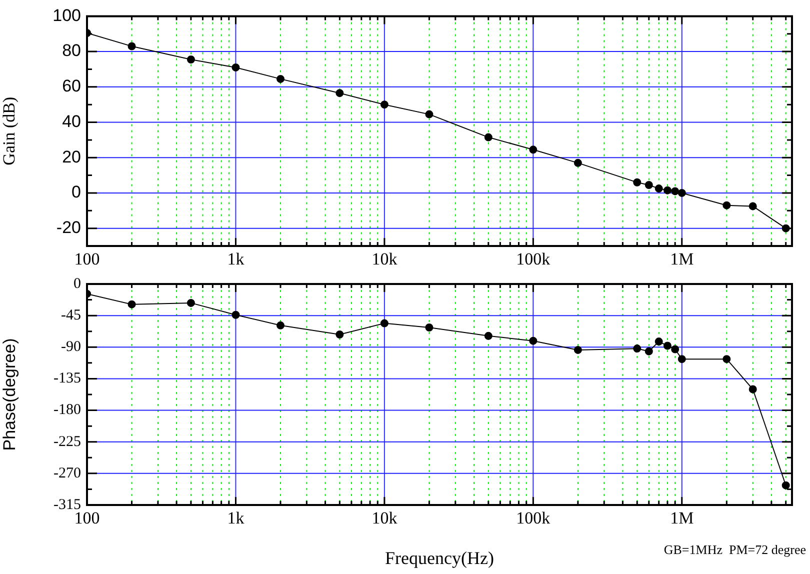 The width and height of the screenshot is (810, 574). What do you see at coordinates (67, 473) in the screenshot?
I see `y-tick-label: -270` at bounding box center [67, 473].